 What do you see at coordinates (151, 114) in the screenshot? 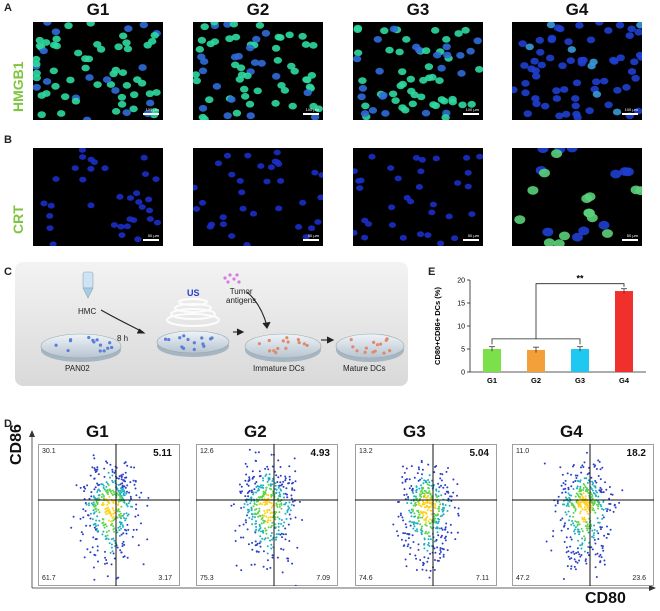
I see `scale-bar` at bounding box center [151, 114].